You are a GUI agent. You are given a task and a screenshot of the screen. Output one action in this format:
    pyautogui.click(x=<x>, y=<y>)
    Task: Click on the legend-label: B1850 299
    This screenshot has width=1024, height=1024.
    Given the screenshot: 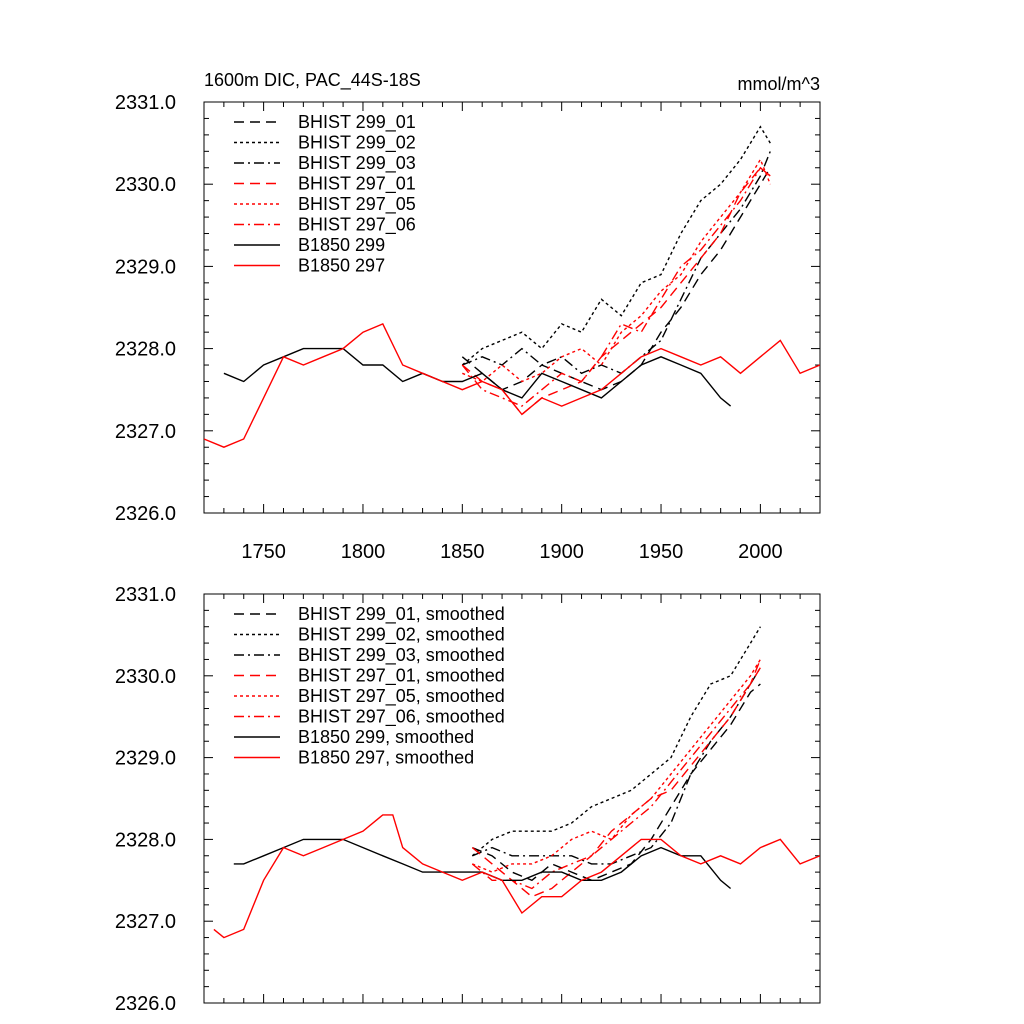 What is the action you would take?
    pyautogui.click(x=341, y=245)
    